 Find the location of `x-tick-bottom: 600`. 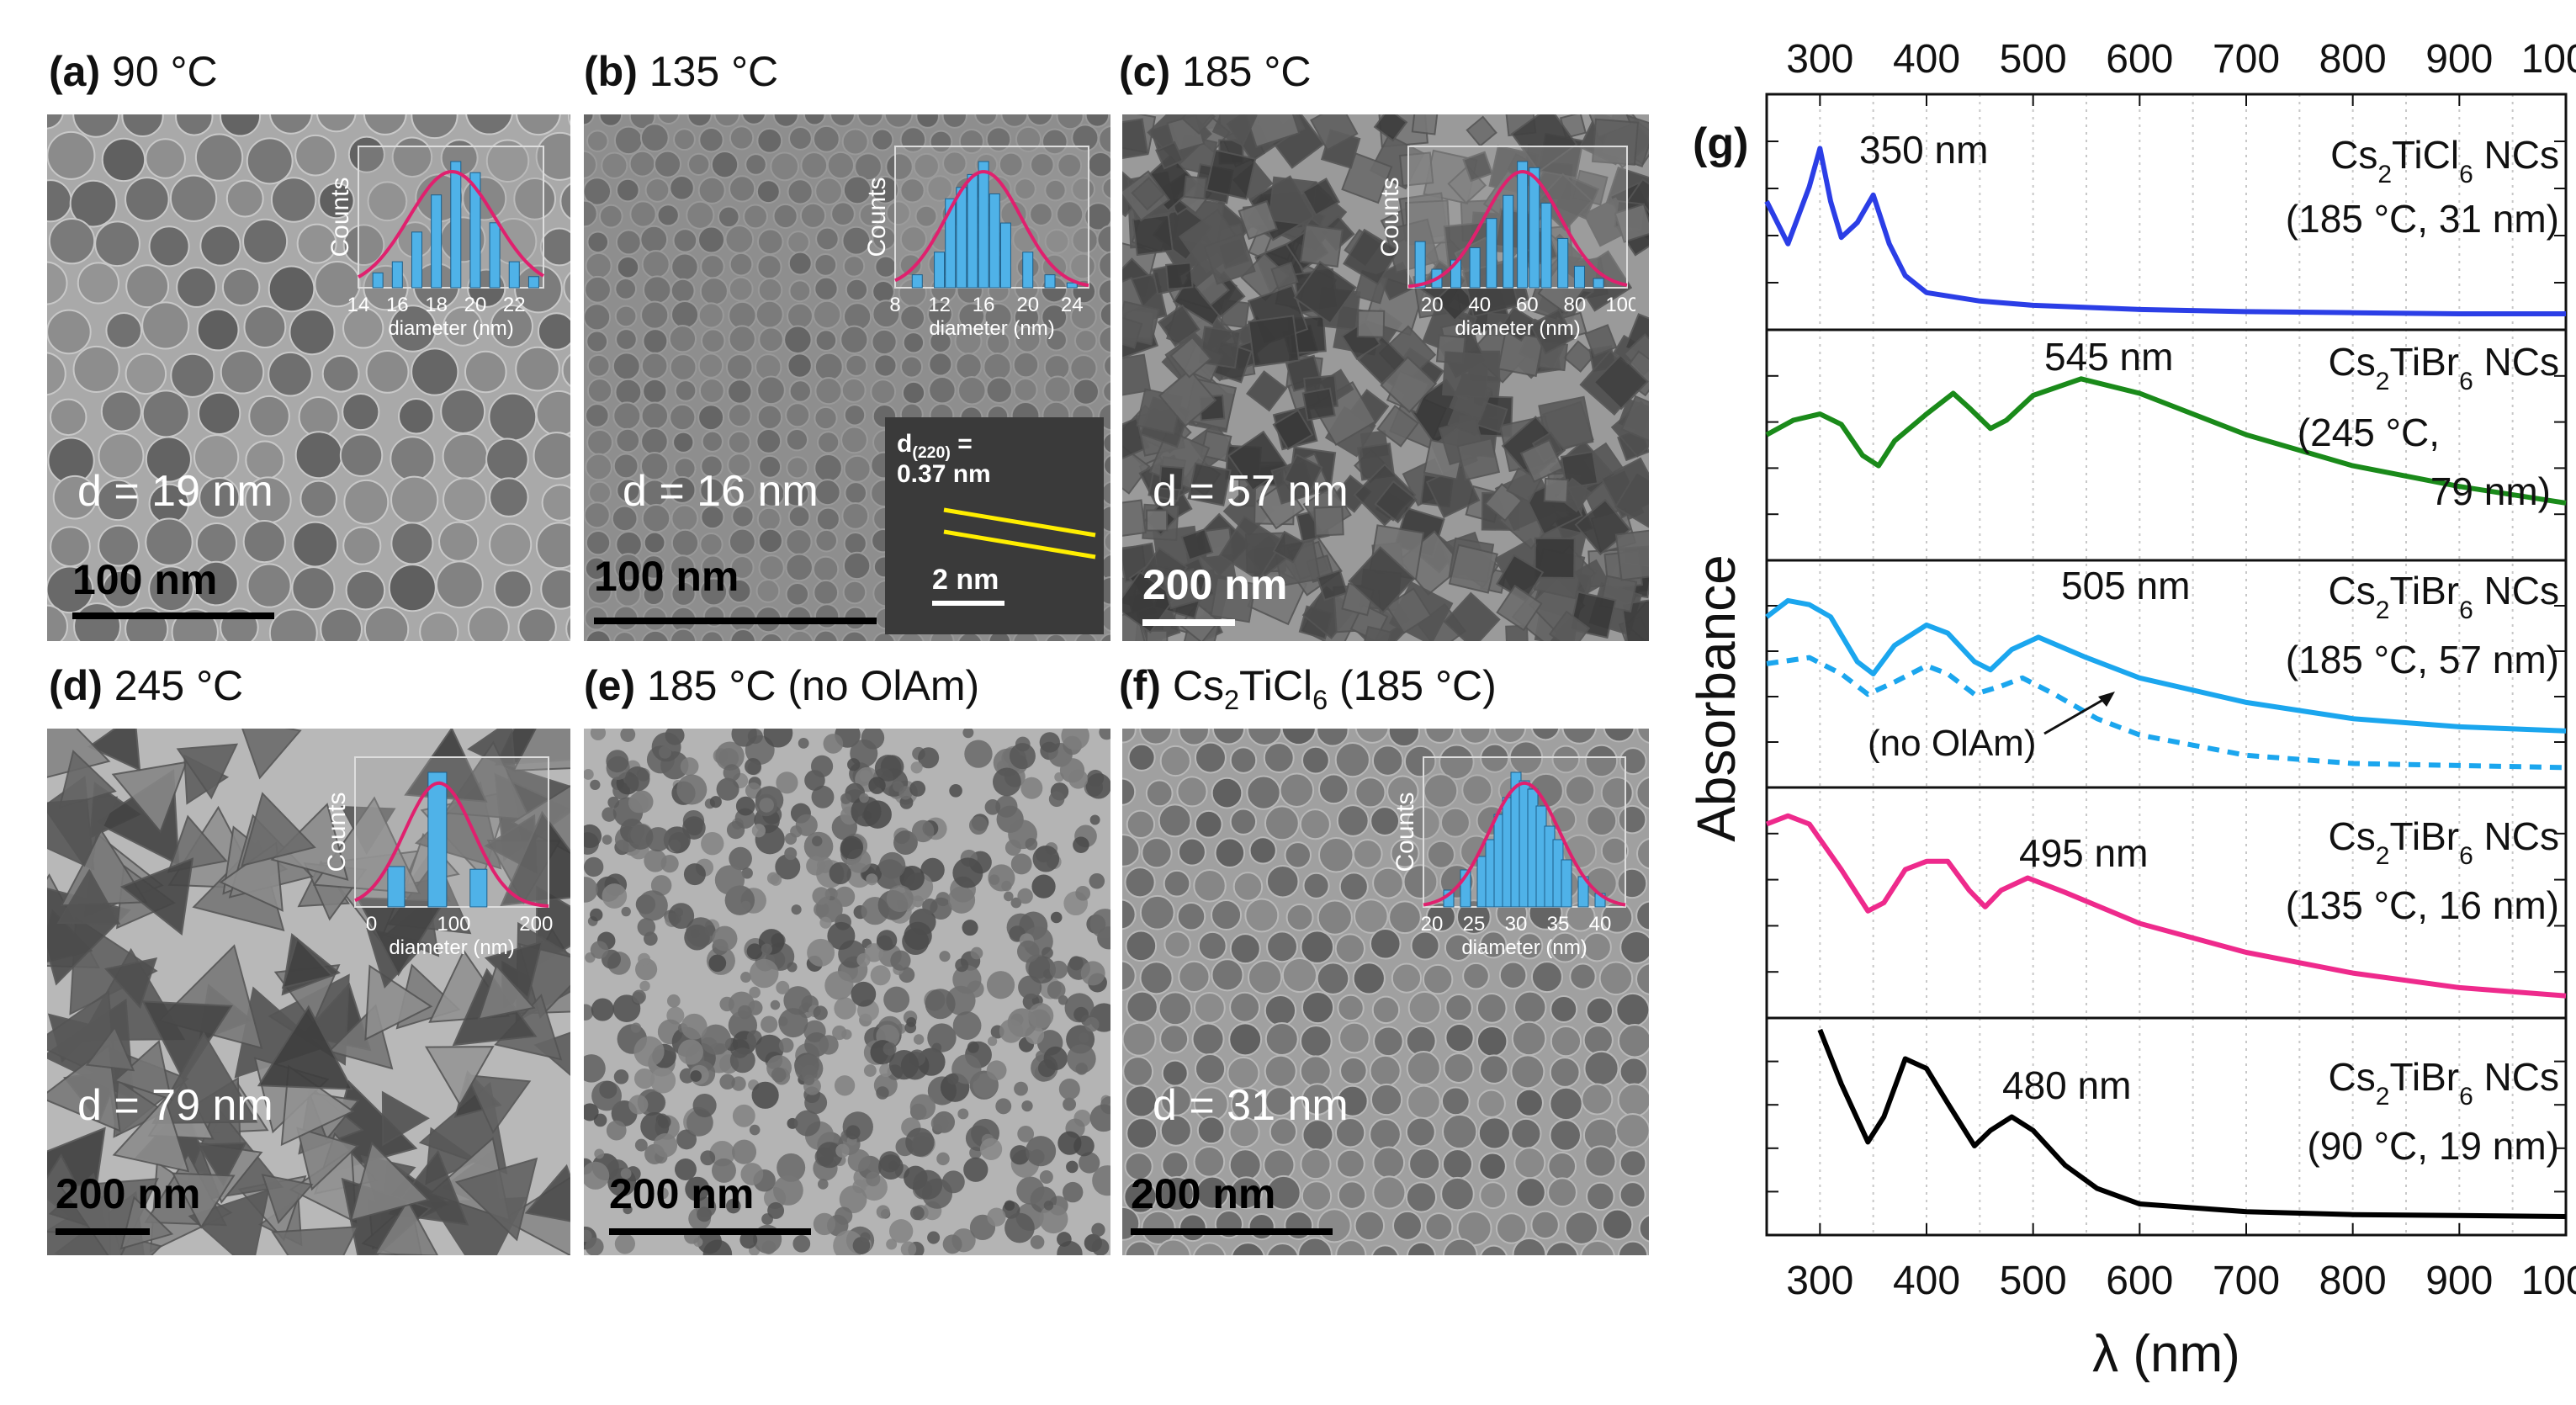

x-tick-bottom: 600 is located at coordinates (2139, 1281).